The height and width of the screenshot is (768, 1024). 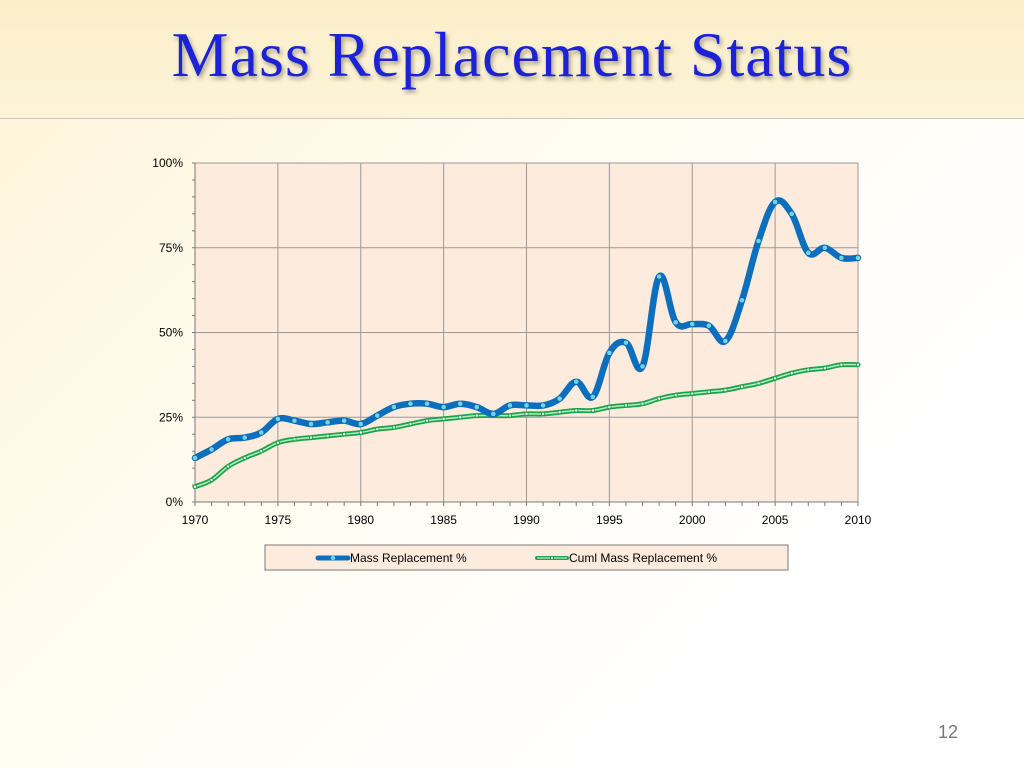 I want to click on x-tick-label: 1970, so click(x=195, y=520).